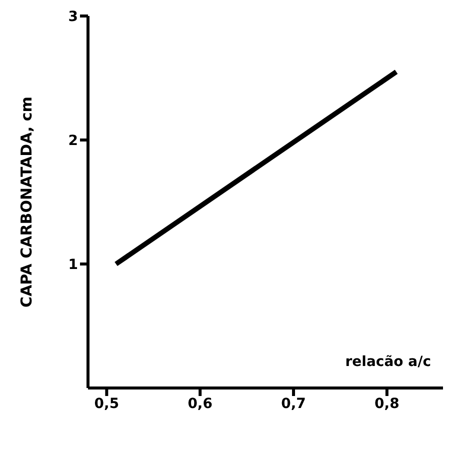 This screenshot has height=451, width=463. I want to click on y-axis-title: CAPA CARBONATADA, cm, so click(26, 202).